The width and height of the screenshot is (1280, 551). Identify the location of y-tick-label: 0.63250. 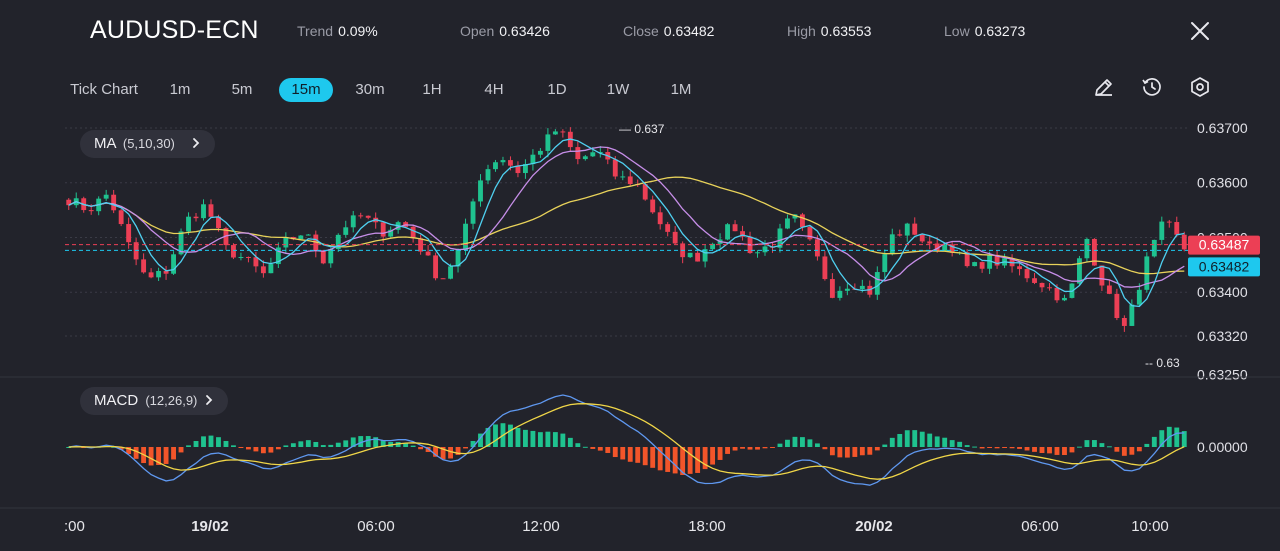
(1222, 374).